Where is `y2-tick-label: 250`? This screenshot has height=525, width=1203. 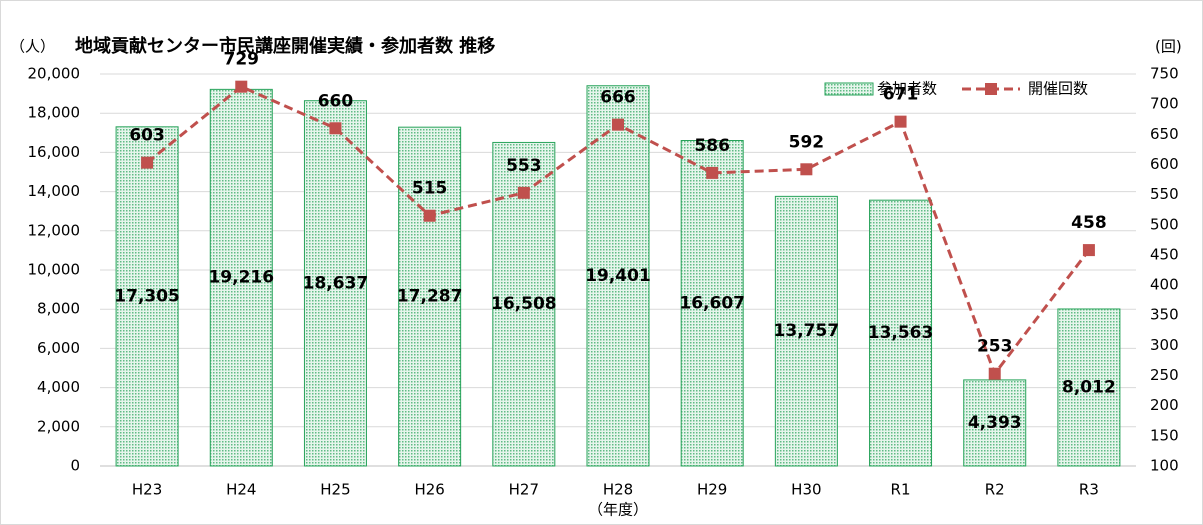
y2-tick-label: 250 is located at coordinates (1164, 375).